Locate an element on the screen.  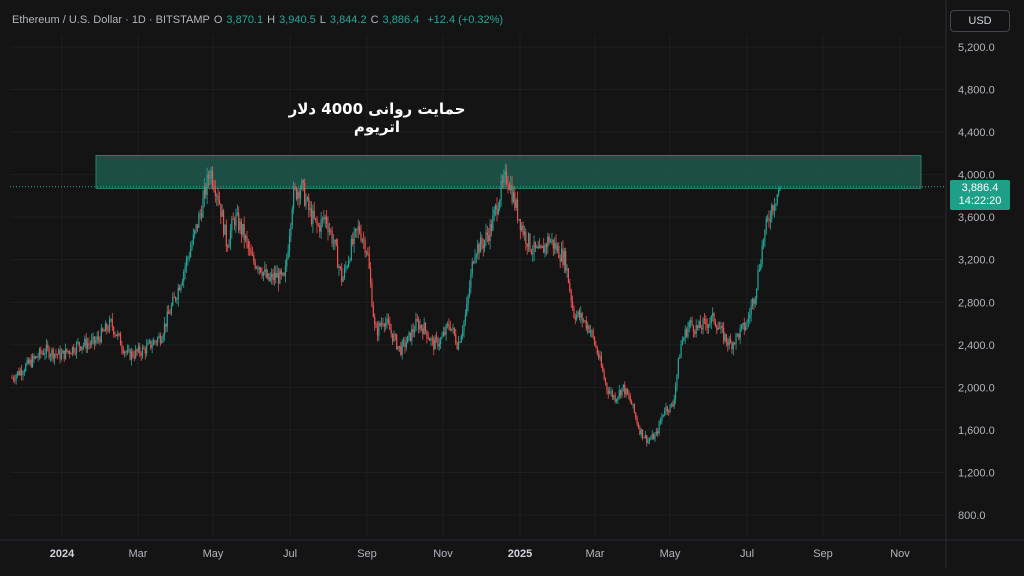
symbol-title: Ethereum / U.S. Dollar · 1D · BITSTAMP is located at coordinates (111, 20).